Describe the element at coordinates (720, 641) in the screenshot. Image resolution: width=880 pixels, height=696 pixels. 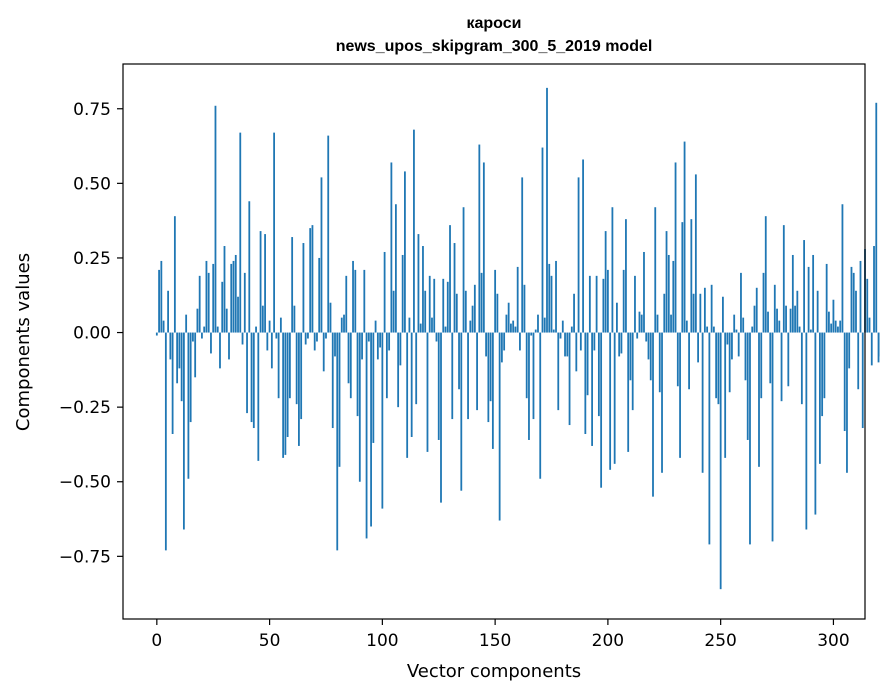
I see `x-tick-label: 250` at that location.